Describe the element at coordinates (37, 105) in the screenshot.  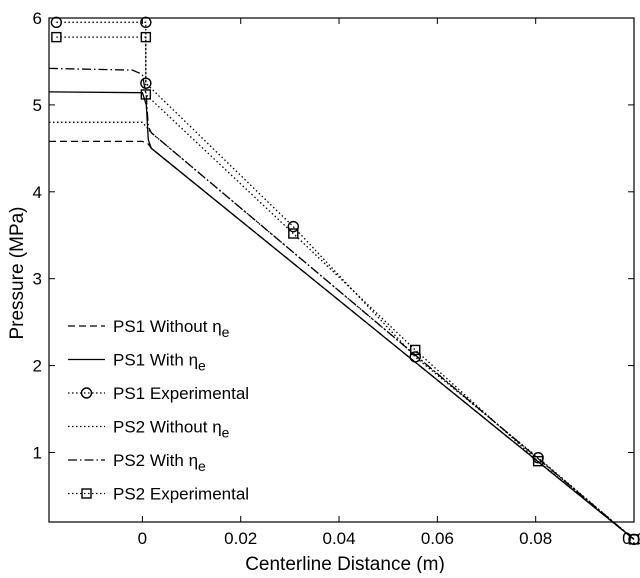
I see `y-tick-label: 5` at that location.